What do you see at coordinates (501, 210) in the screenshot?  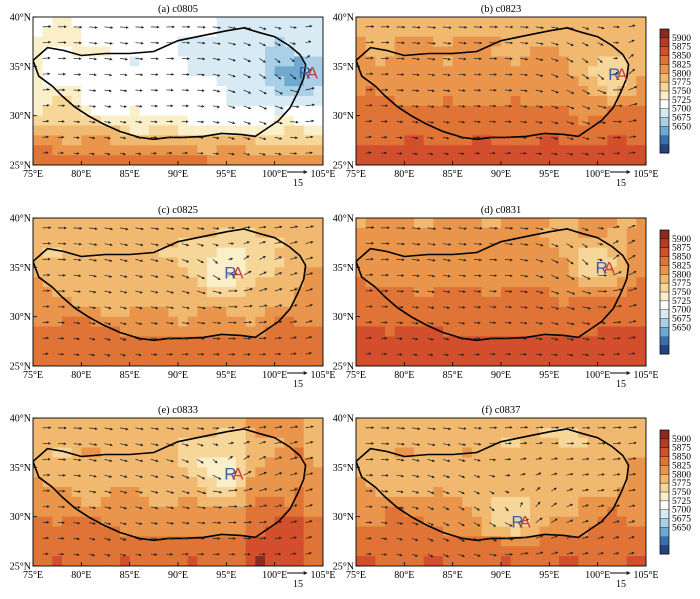 I see `panel-title: (d) c0831` at bounding box center [501, 210].